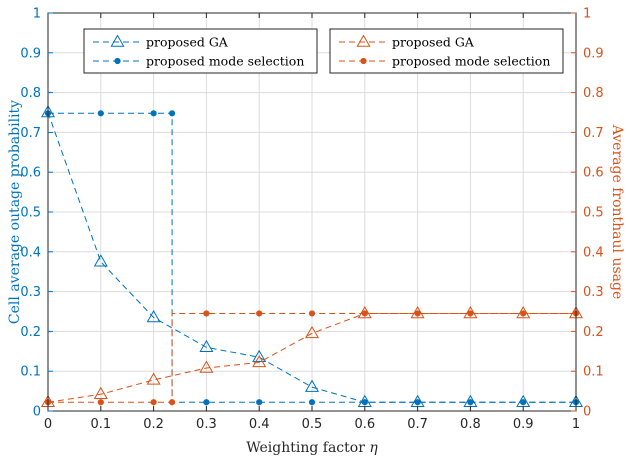 This screenshot has width=631, height=467. What do you see at coordinates (593, 93) in the screenshot?
I see `right-y-tick-label: 0.8` at bounding box center [593, 93].